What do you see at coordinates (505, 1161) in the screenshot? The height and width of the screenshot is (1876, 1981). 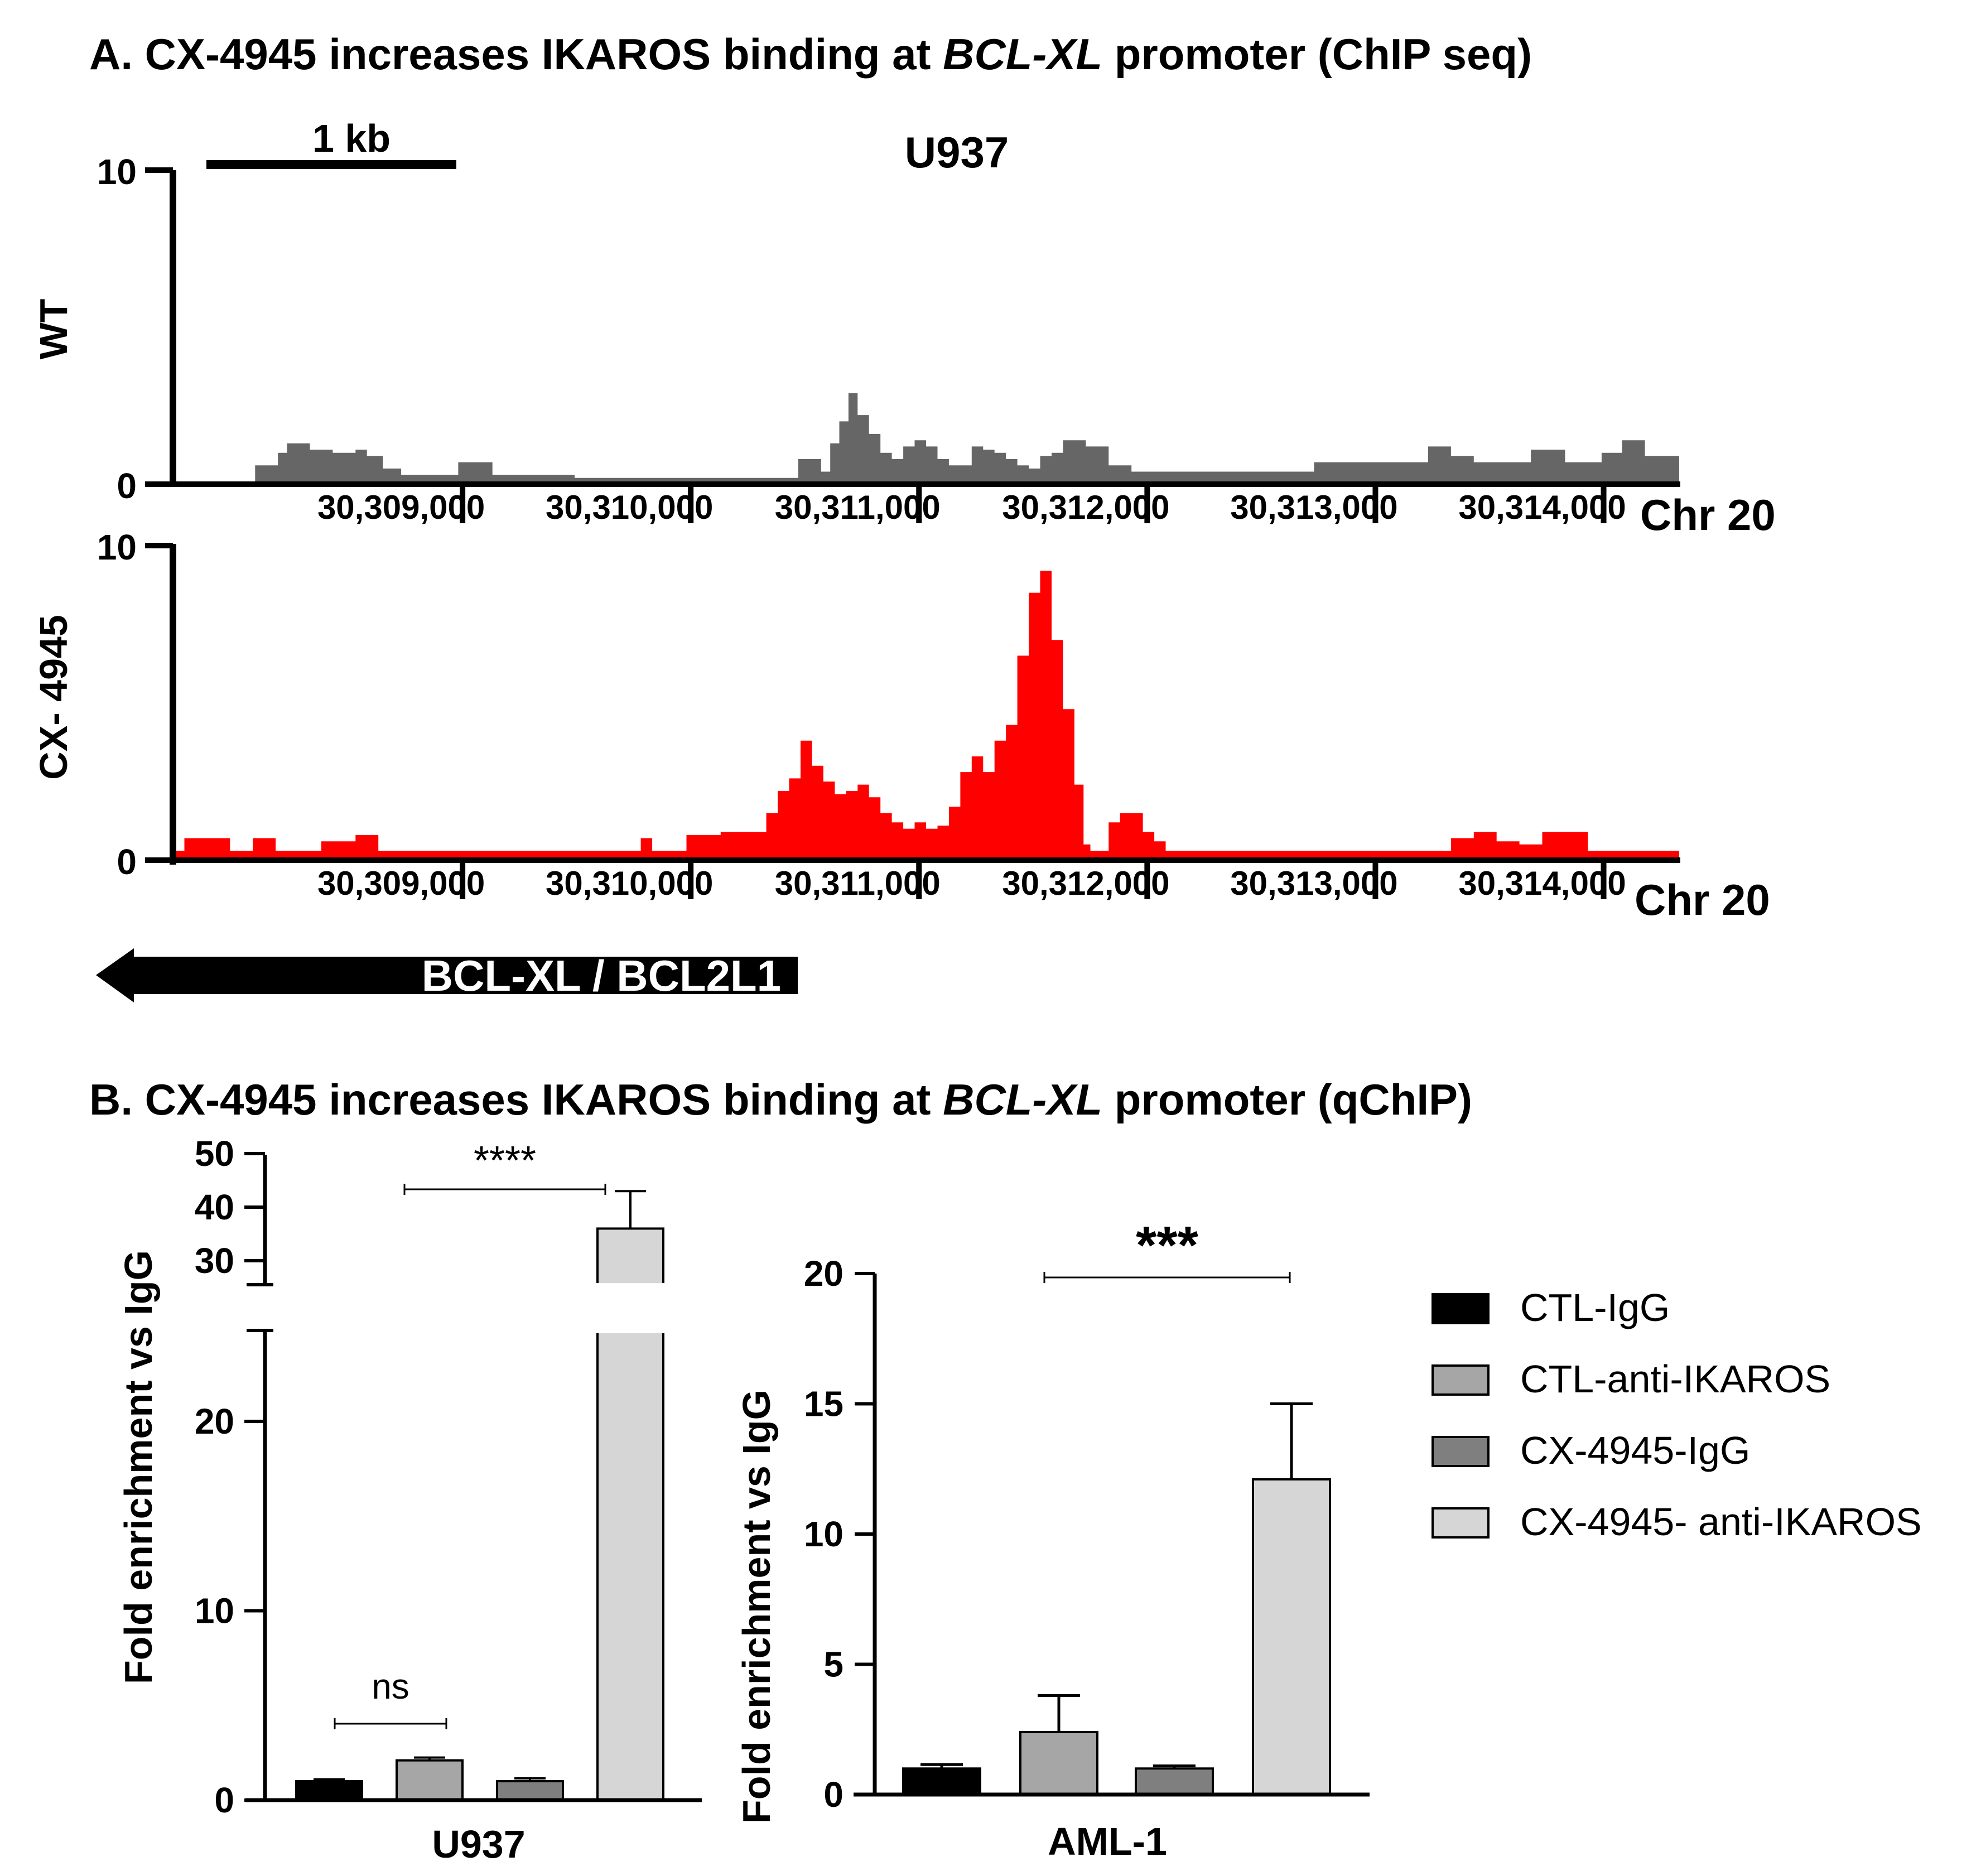 I see `significance-label: ****` at bounding box center [505, 1161].